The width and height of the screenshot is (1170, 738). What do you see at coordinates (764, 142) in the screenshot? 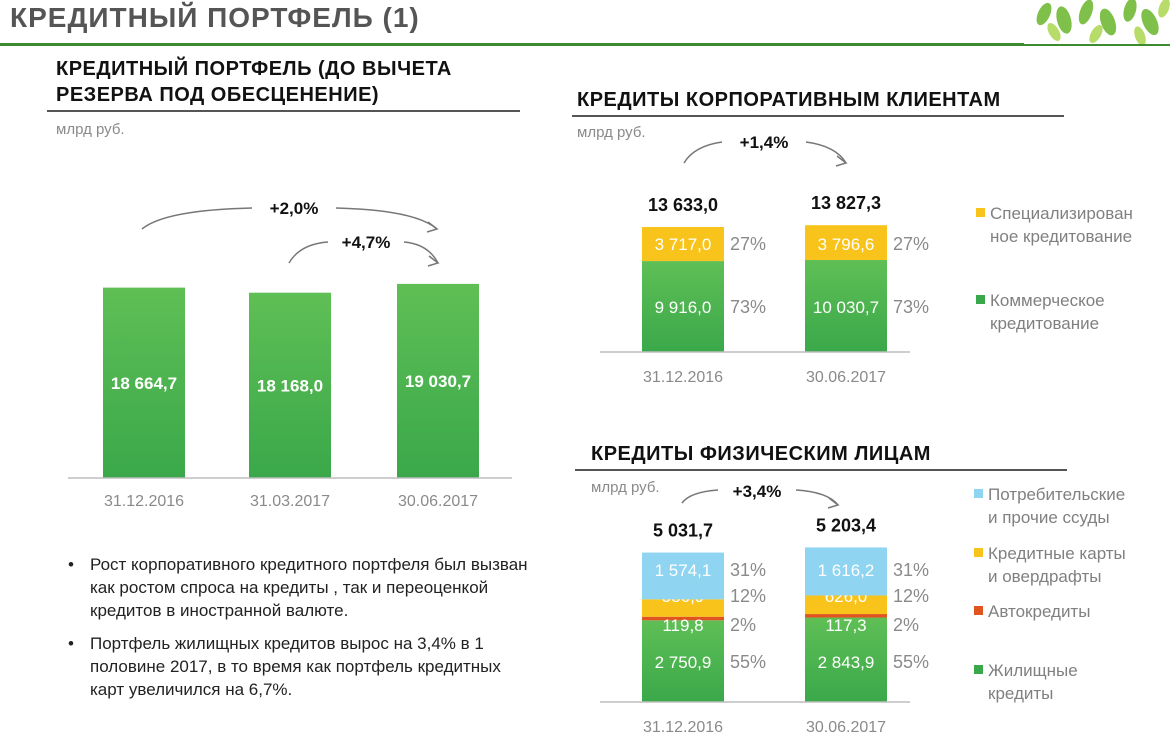
I see `change-label: +1,4%` at bounding box center [764, 142].